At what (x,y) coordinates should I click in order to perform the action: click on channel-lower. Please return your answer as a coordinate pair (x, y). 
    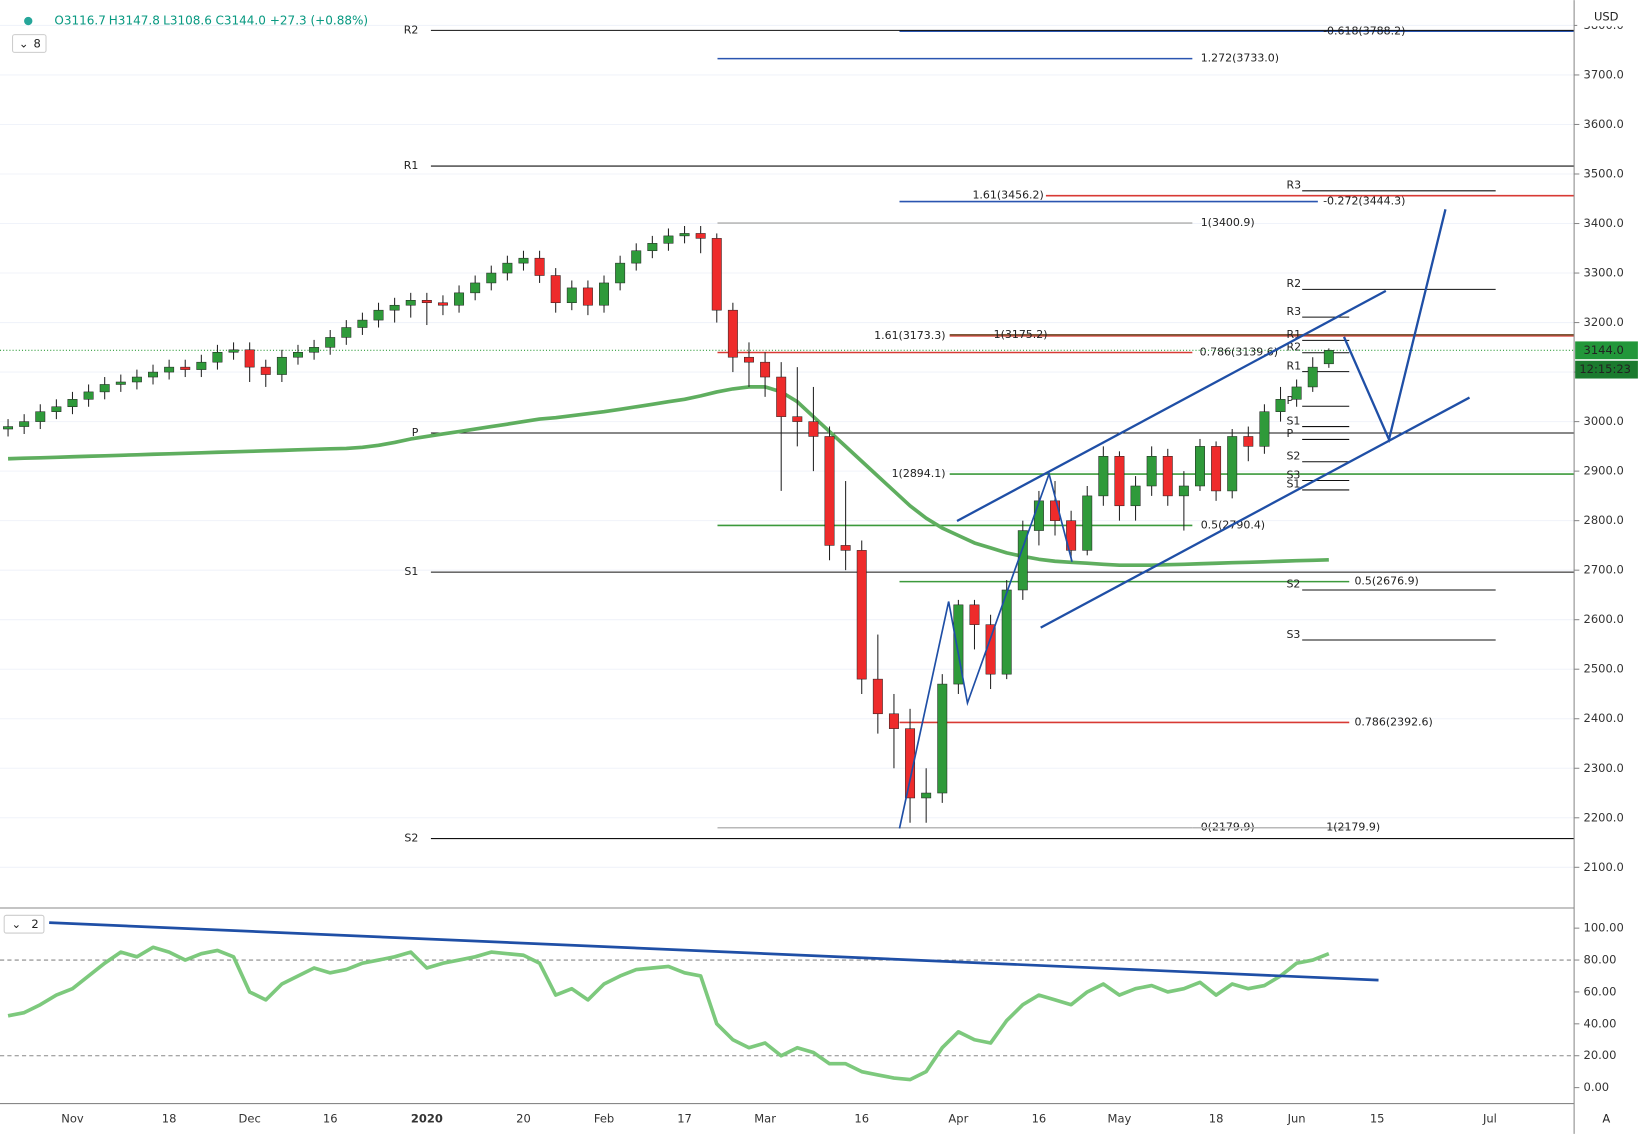
    Looking at the image, I should click on (1255, 512).